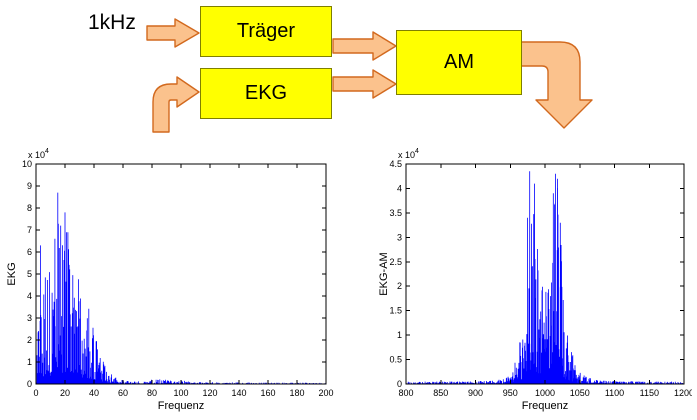  What do you see at coordinates (325, 393) in the screenshot?
I see `x-tick-label: 200` at bounding box center [325, 393].